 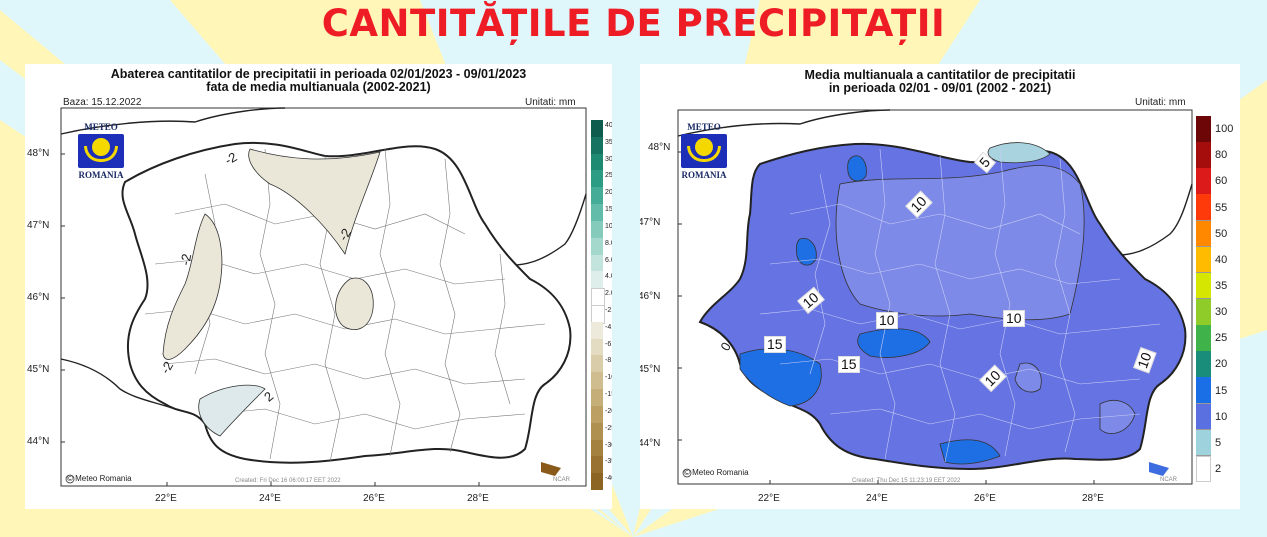 What do you see at coordinates (354, 303) in the screenshot?
I see `left-area-center` at bounding box center [354, 303].